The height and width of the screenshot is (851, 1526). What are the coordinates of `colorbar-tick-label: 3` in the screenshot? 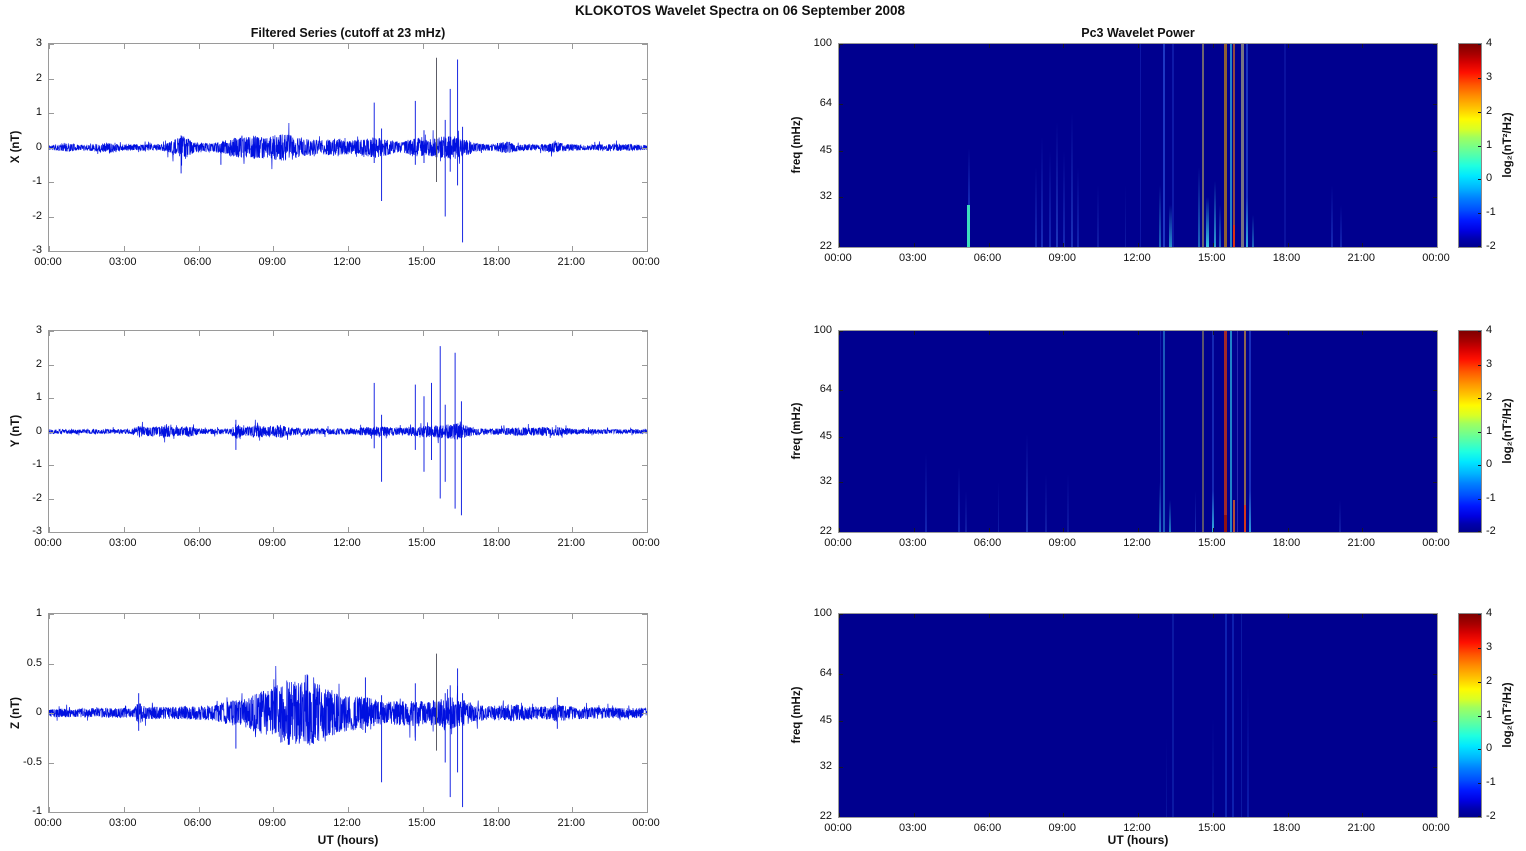 It's located at (1489, 646).